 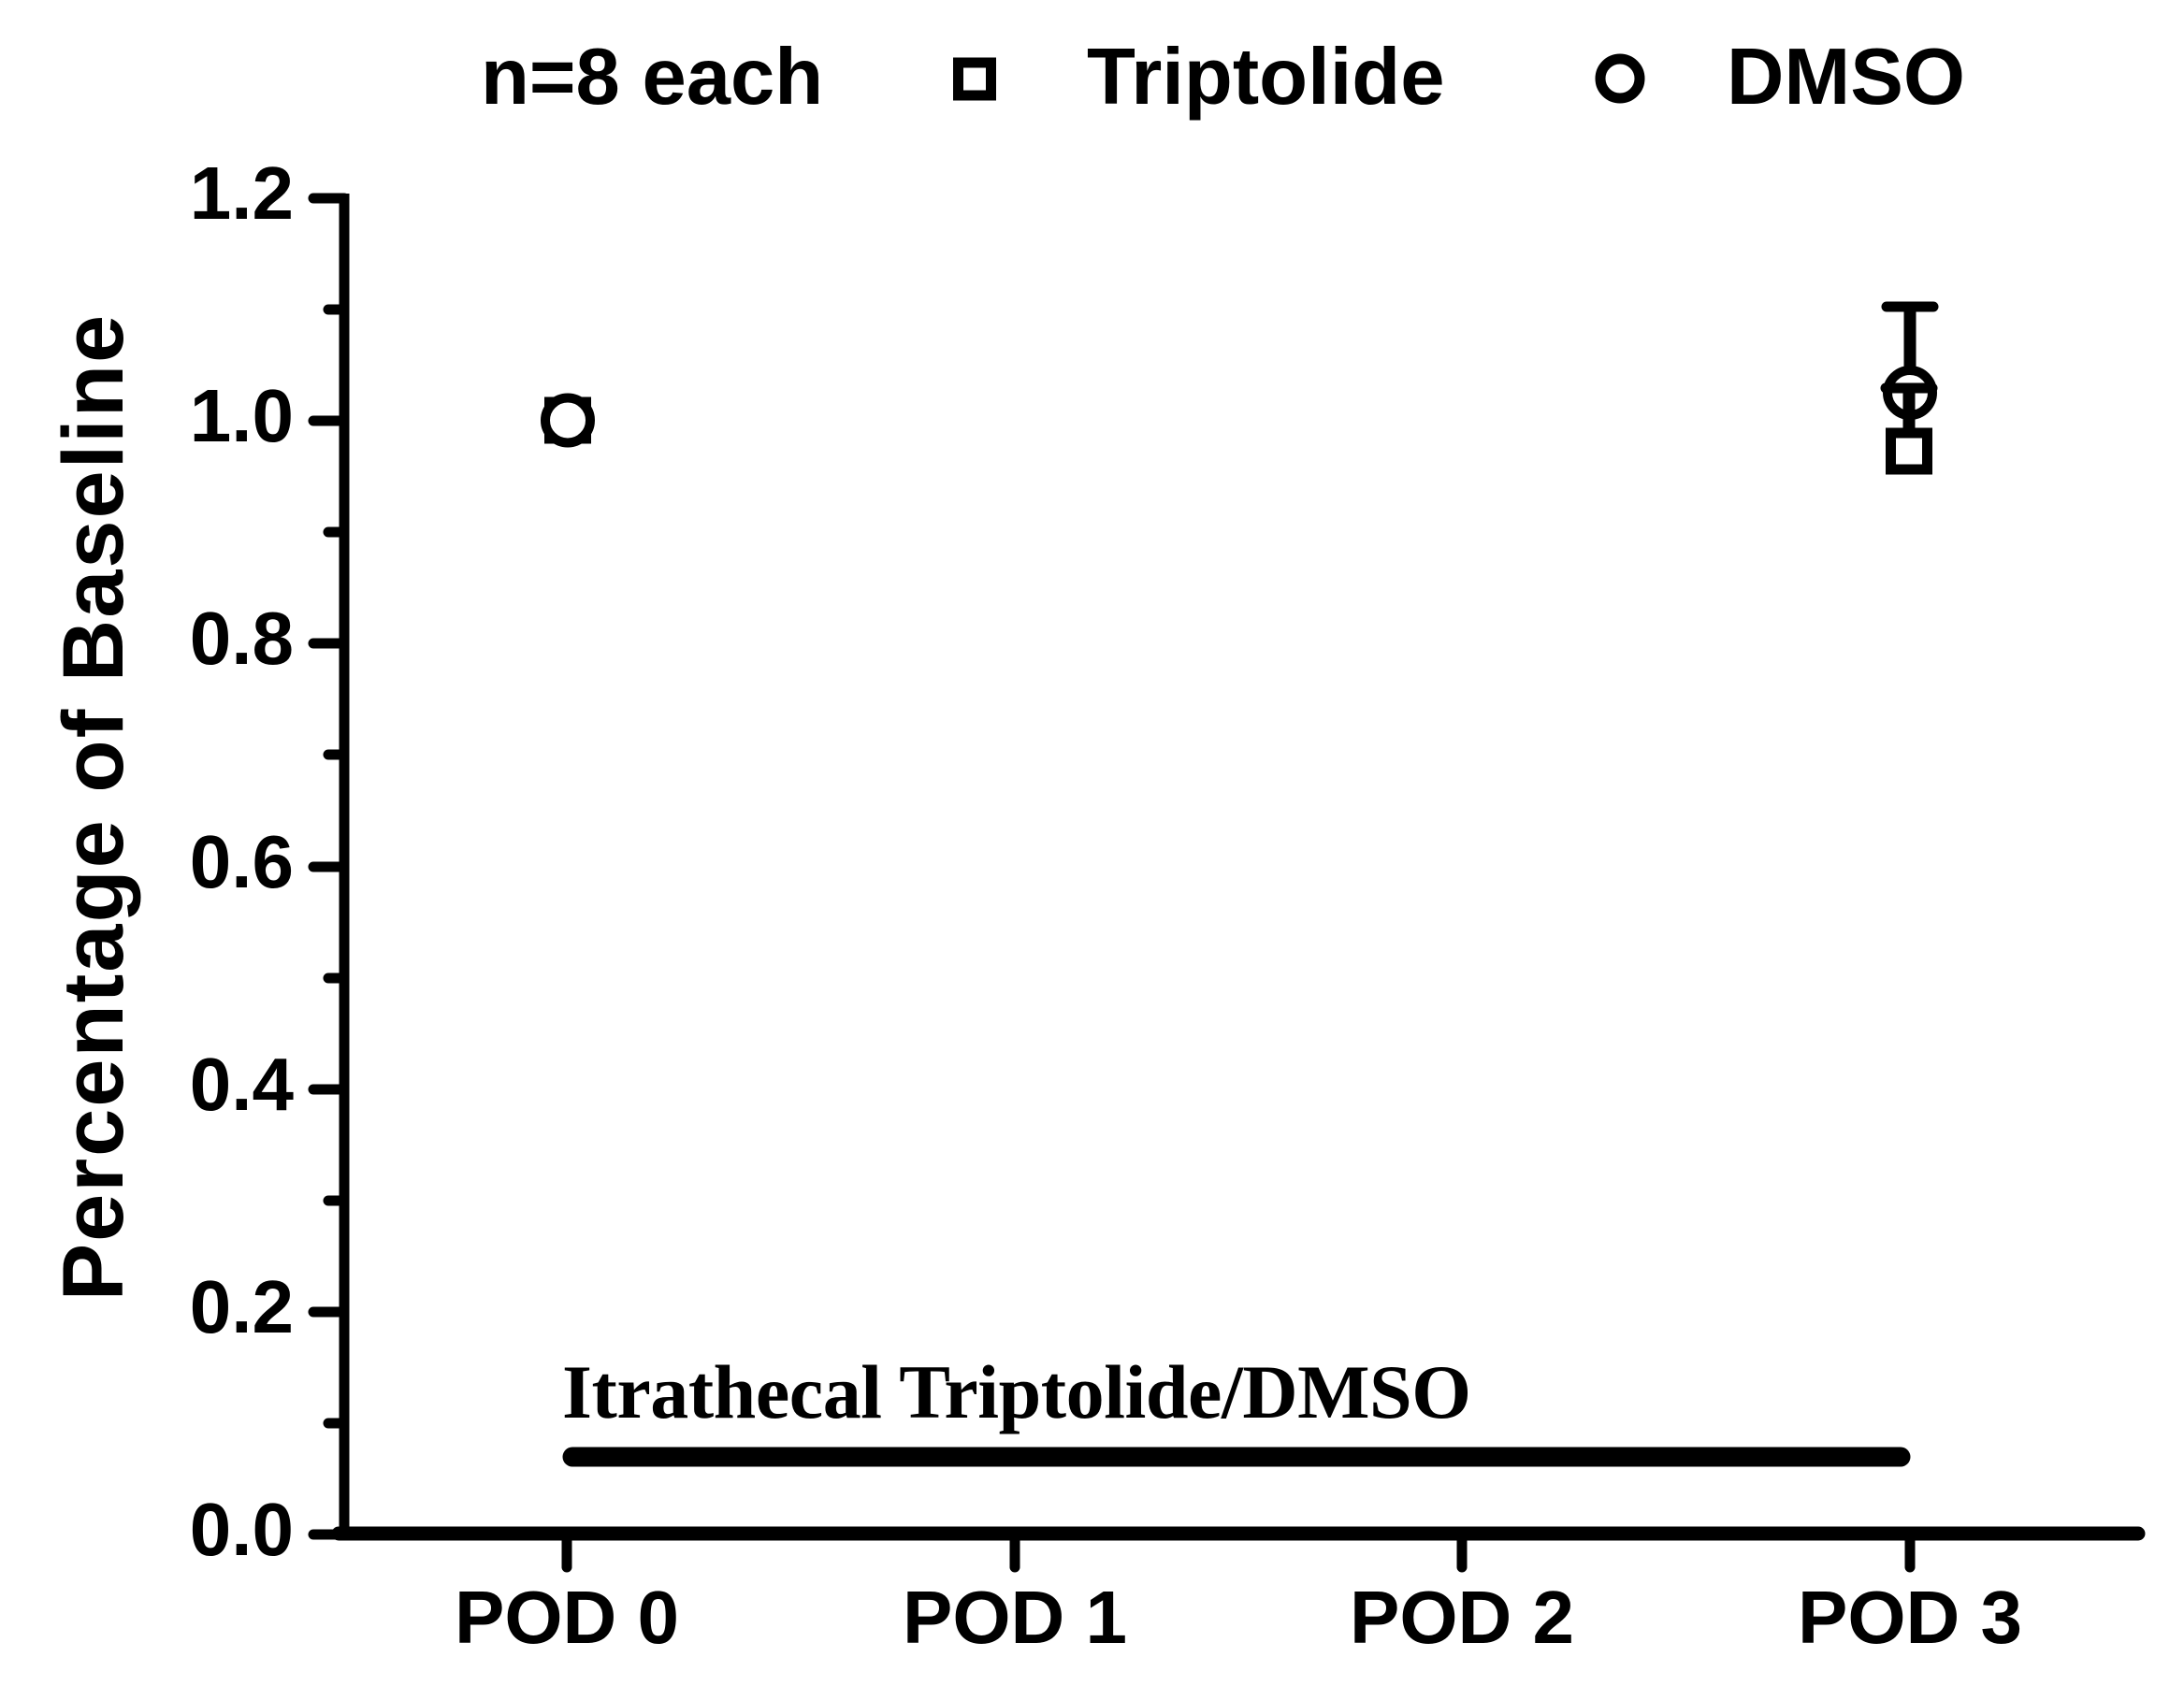 What do you see at coordinates (242, 638) in the screenshot?
I see `svg-text: 0.8` at bounding box center [242, 638].